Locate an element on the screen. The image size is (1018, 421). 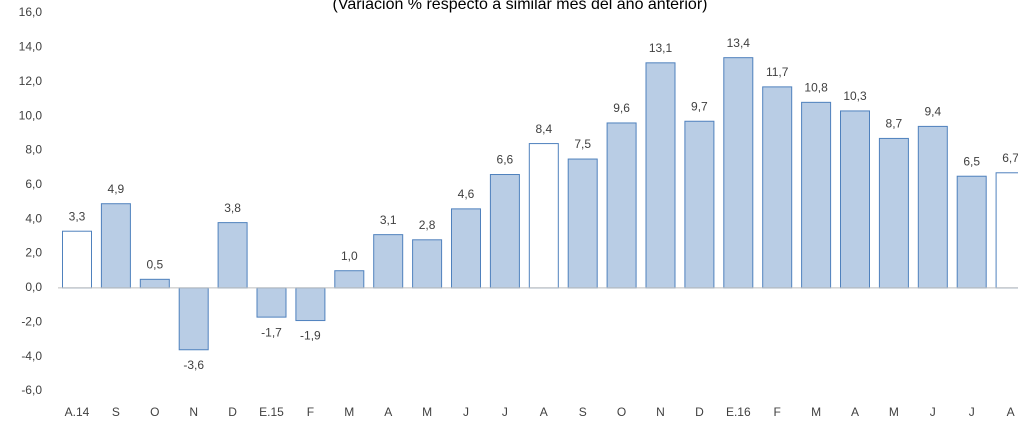
value-label: -1,7 is located at coordinates (271, 332).